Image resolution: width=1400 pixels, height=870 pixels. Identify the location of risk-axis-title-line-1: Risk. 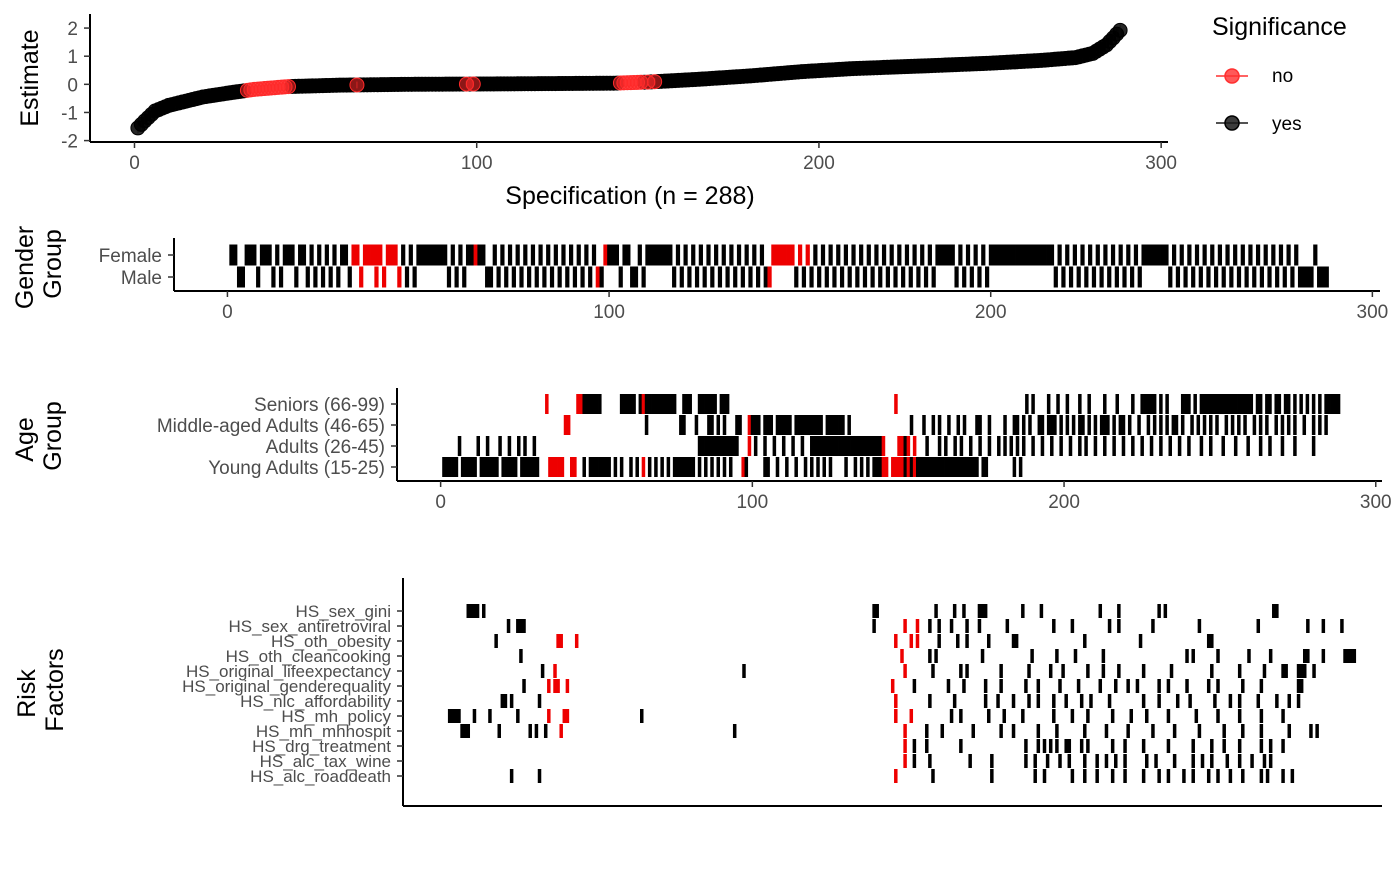
(27, 693).